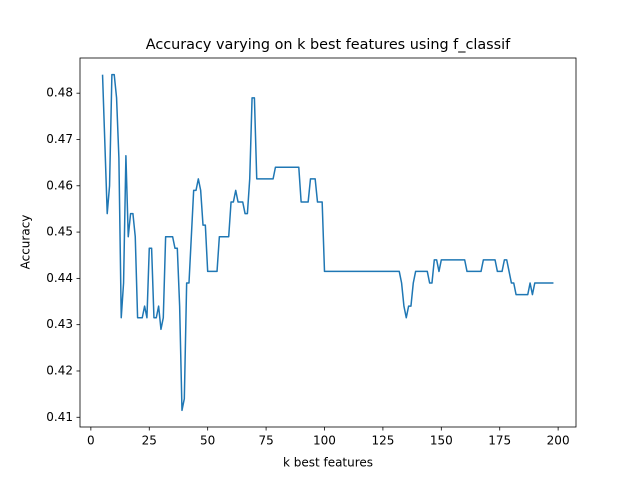  I want to click on x-tick-label: 175, so click(499, 441).